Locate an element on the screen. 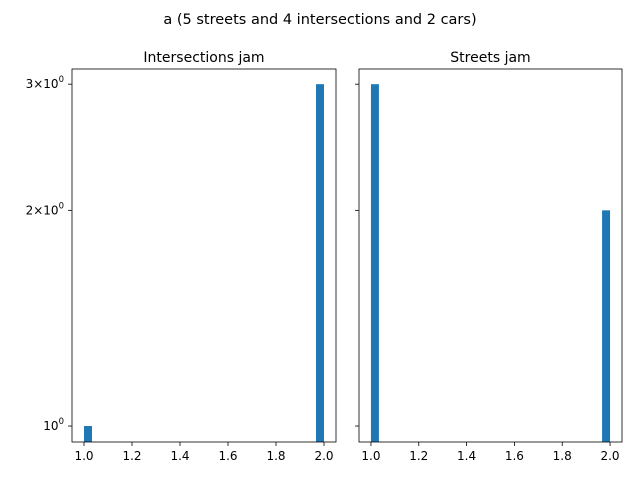  y-tick-label: 100 is located at coordinates (53, 425).